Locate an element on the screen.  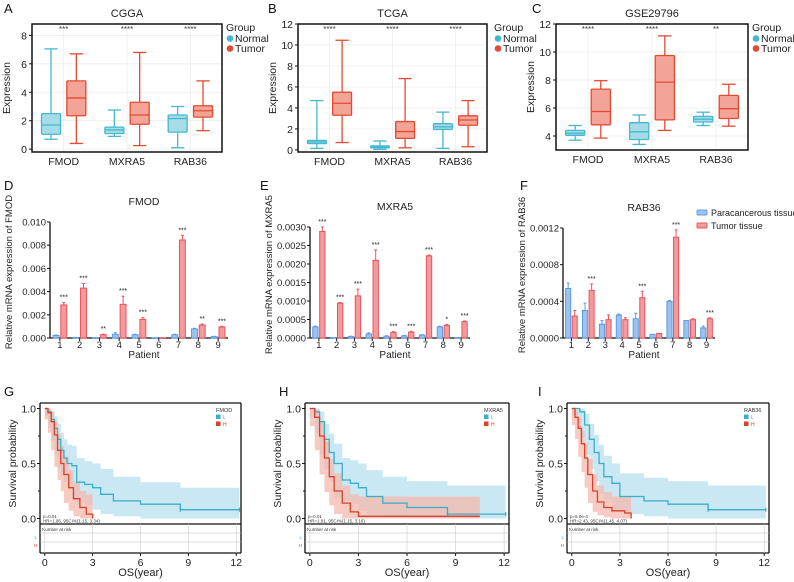
y-tick-label: 0.0030 is located at coordinates (291, 228).